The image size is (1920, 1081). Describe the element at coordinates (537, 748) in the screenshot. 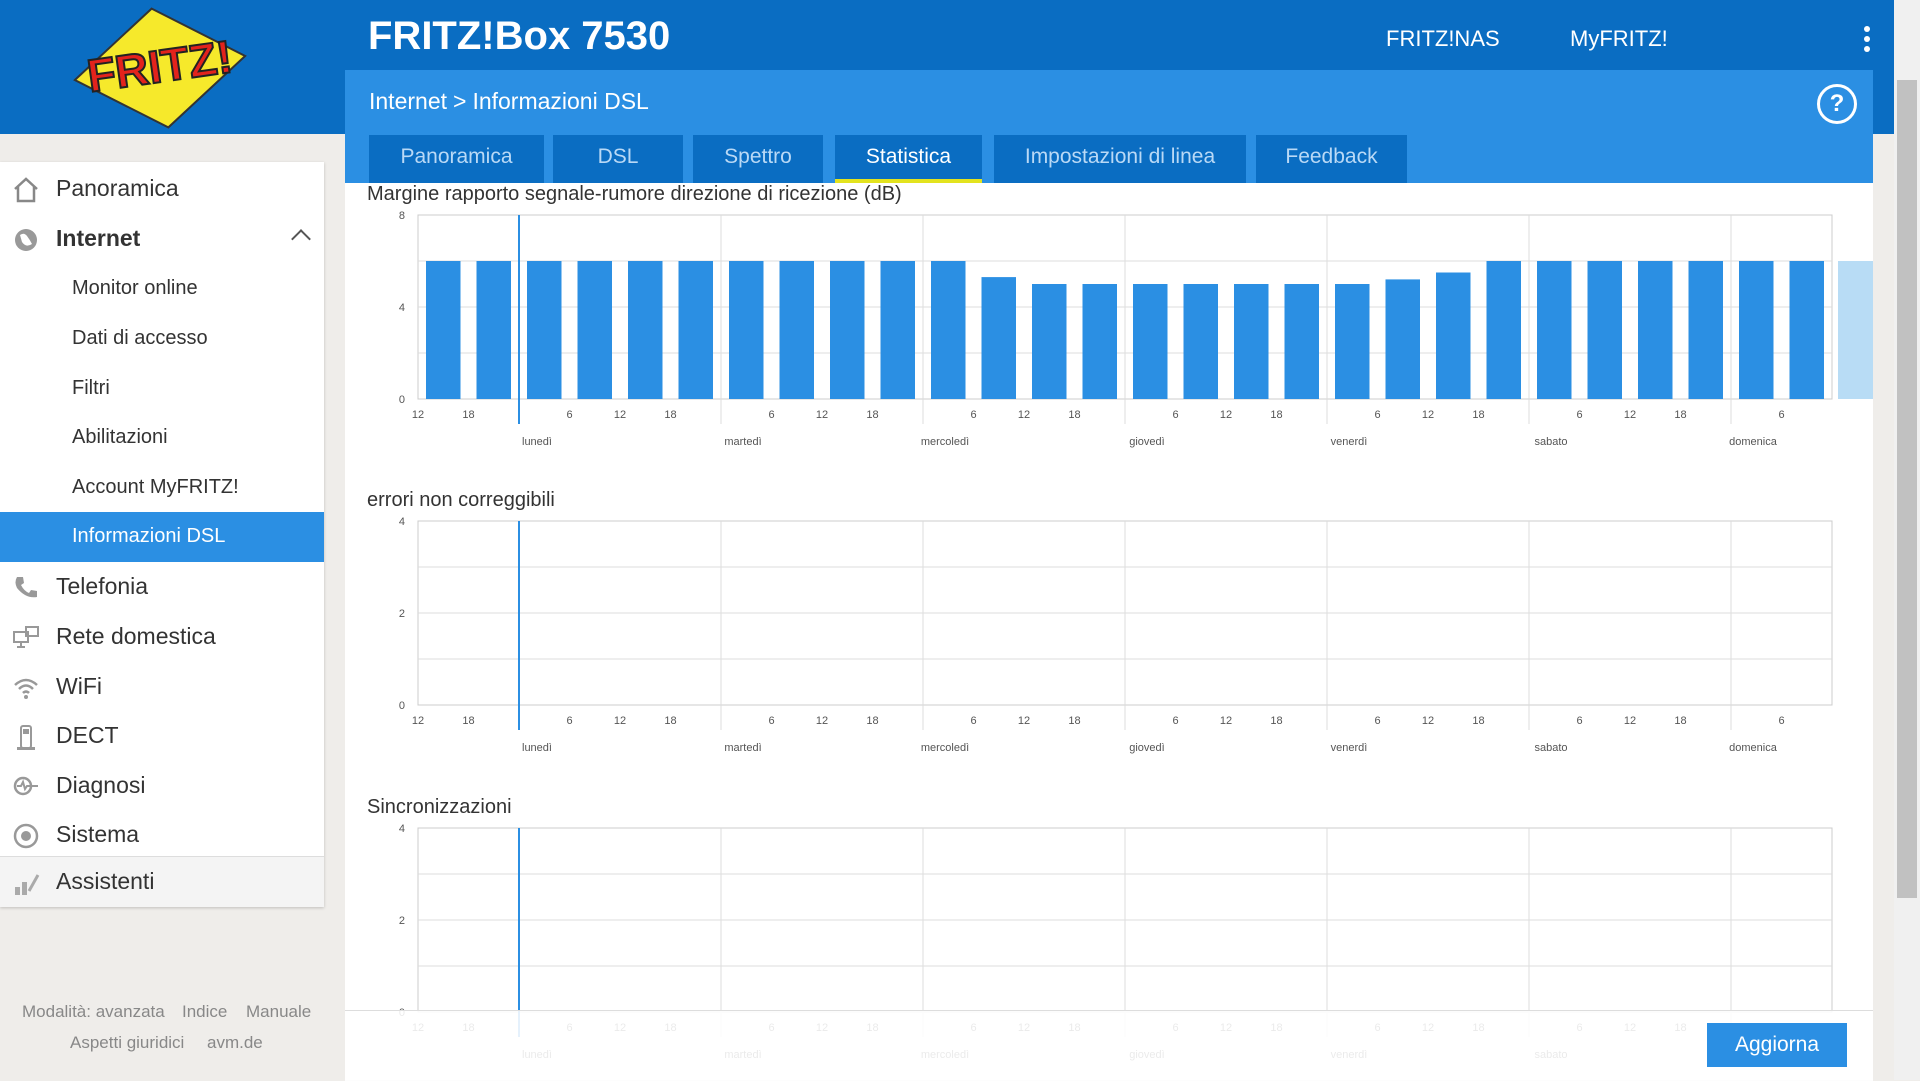

I see `x-day-label: lunedì` at that location.